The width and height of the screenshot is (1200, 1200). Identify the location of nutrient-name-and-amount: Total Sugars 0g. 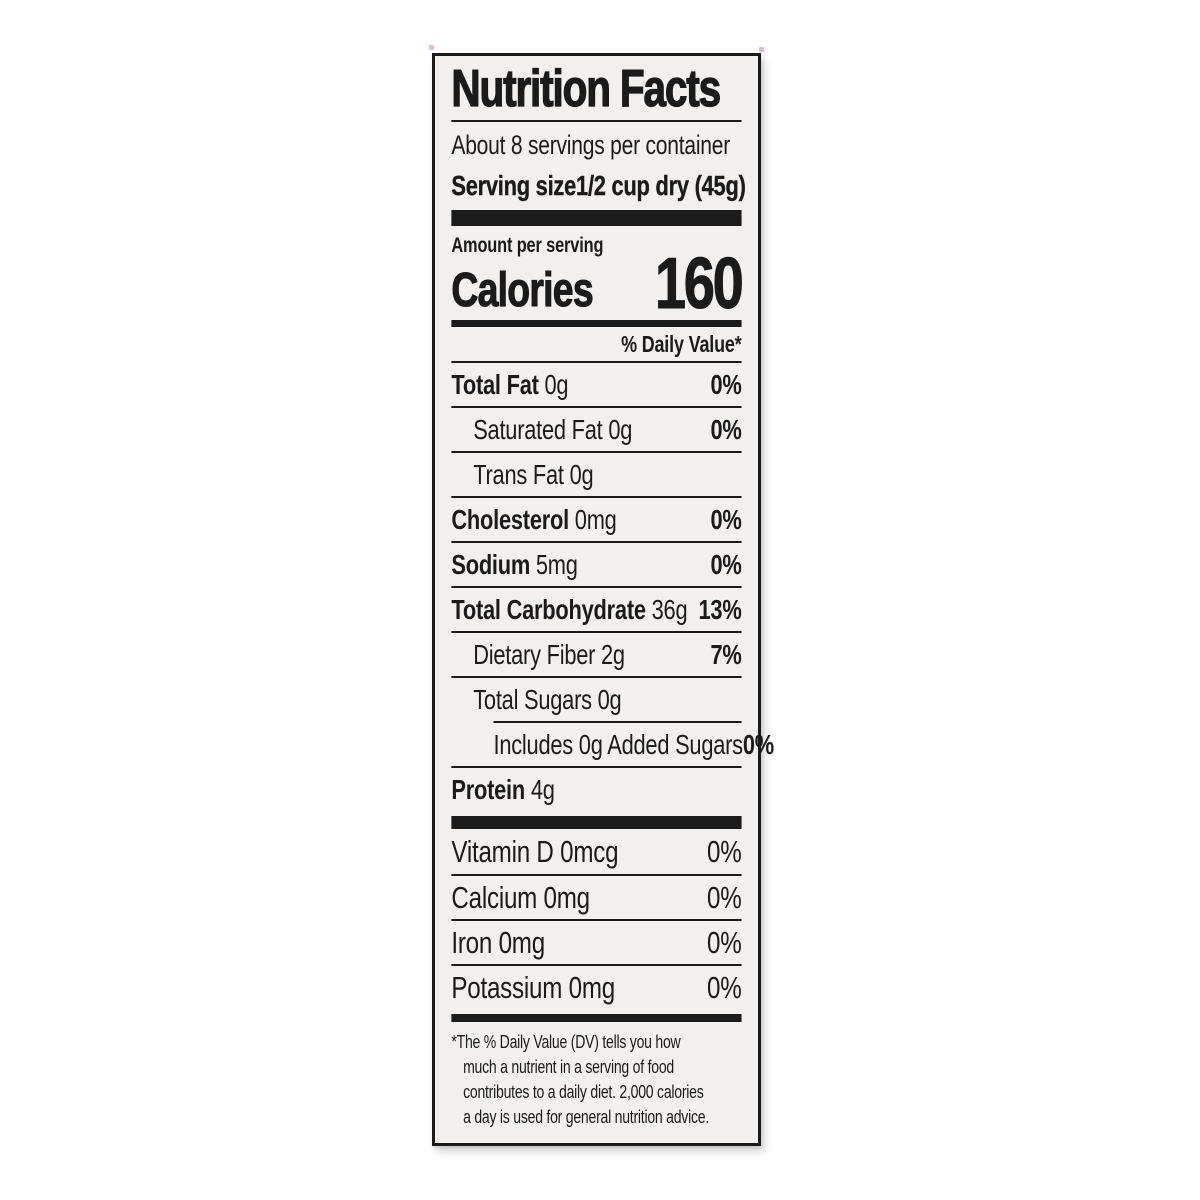
(547, 699).